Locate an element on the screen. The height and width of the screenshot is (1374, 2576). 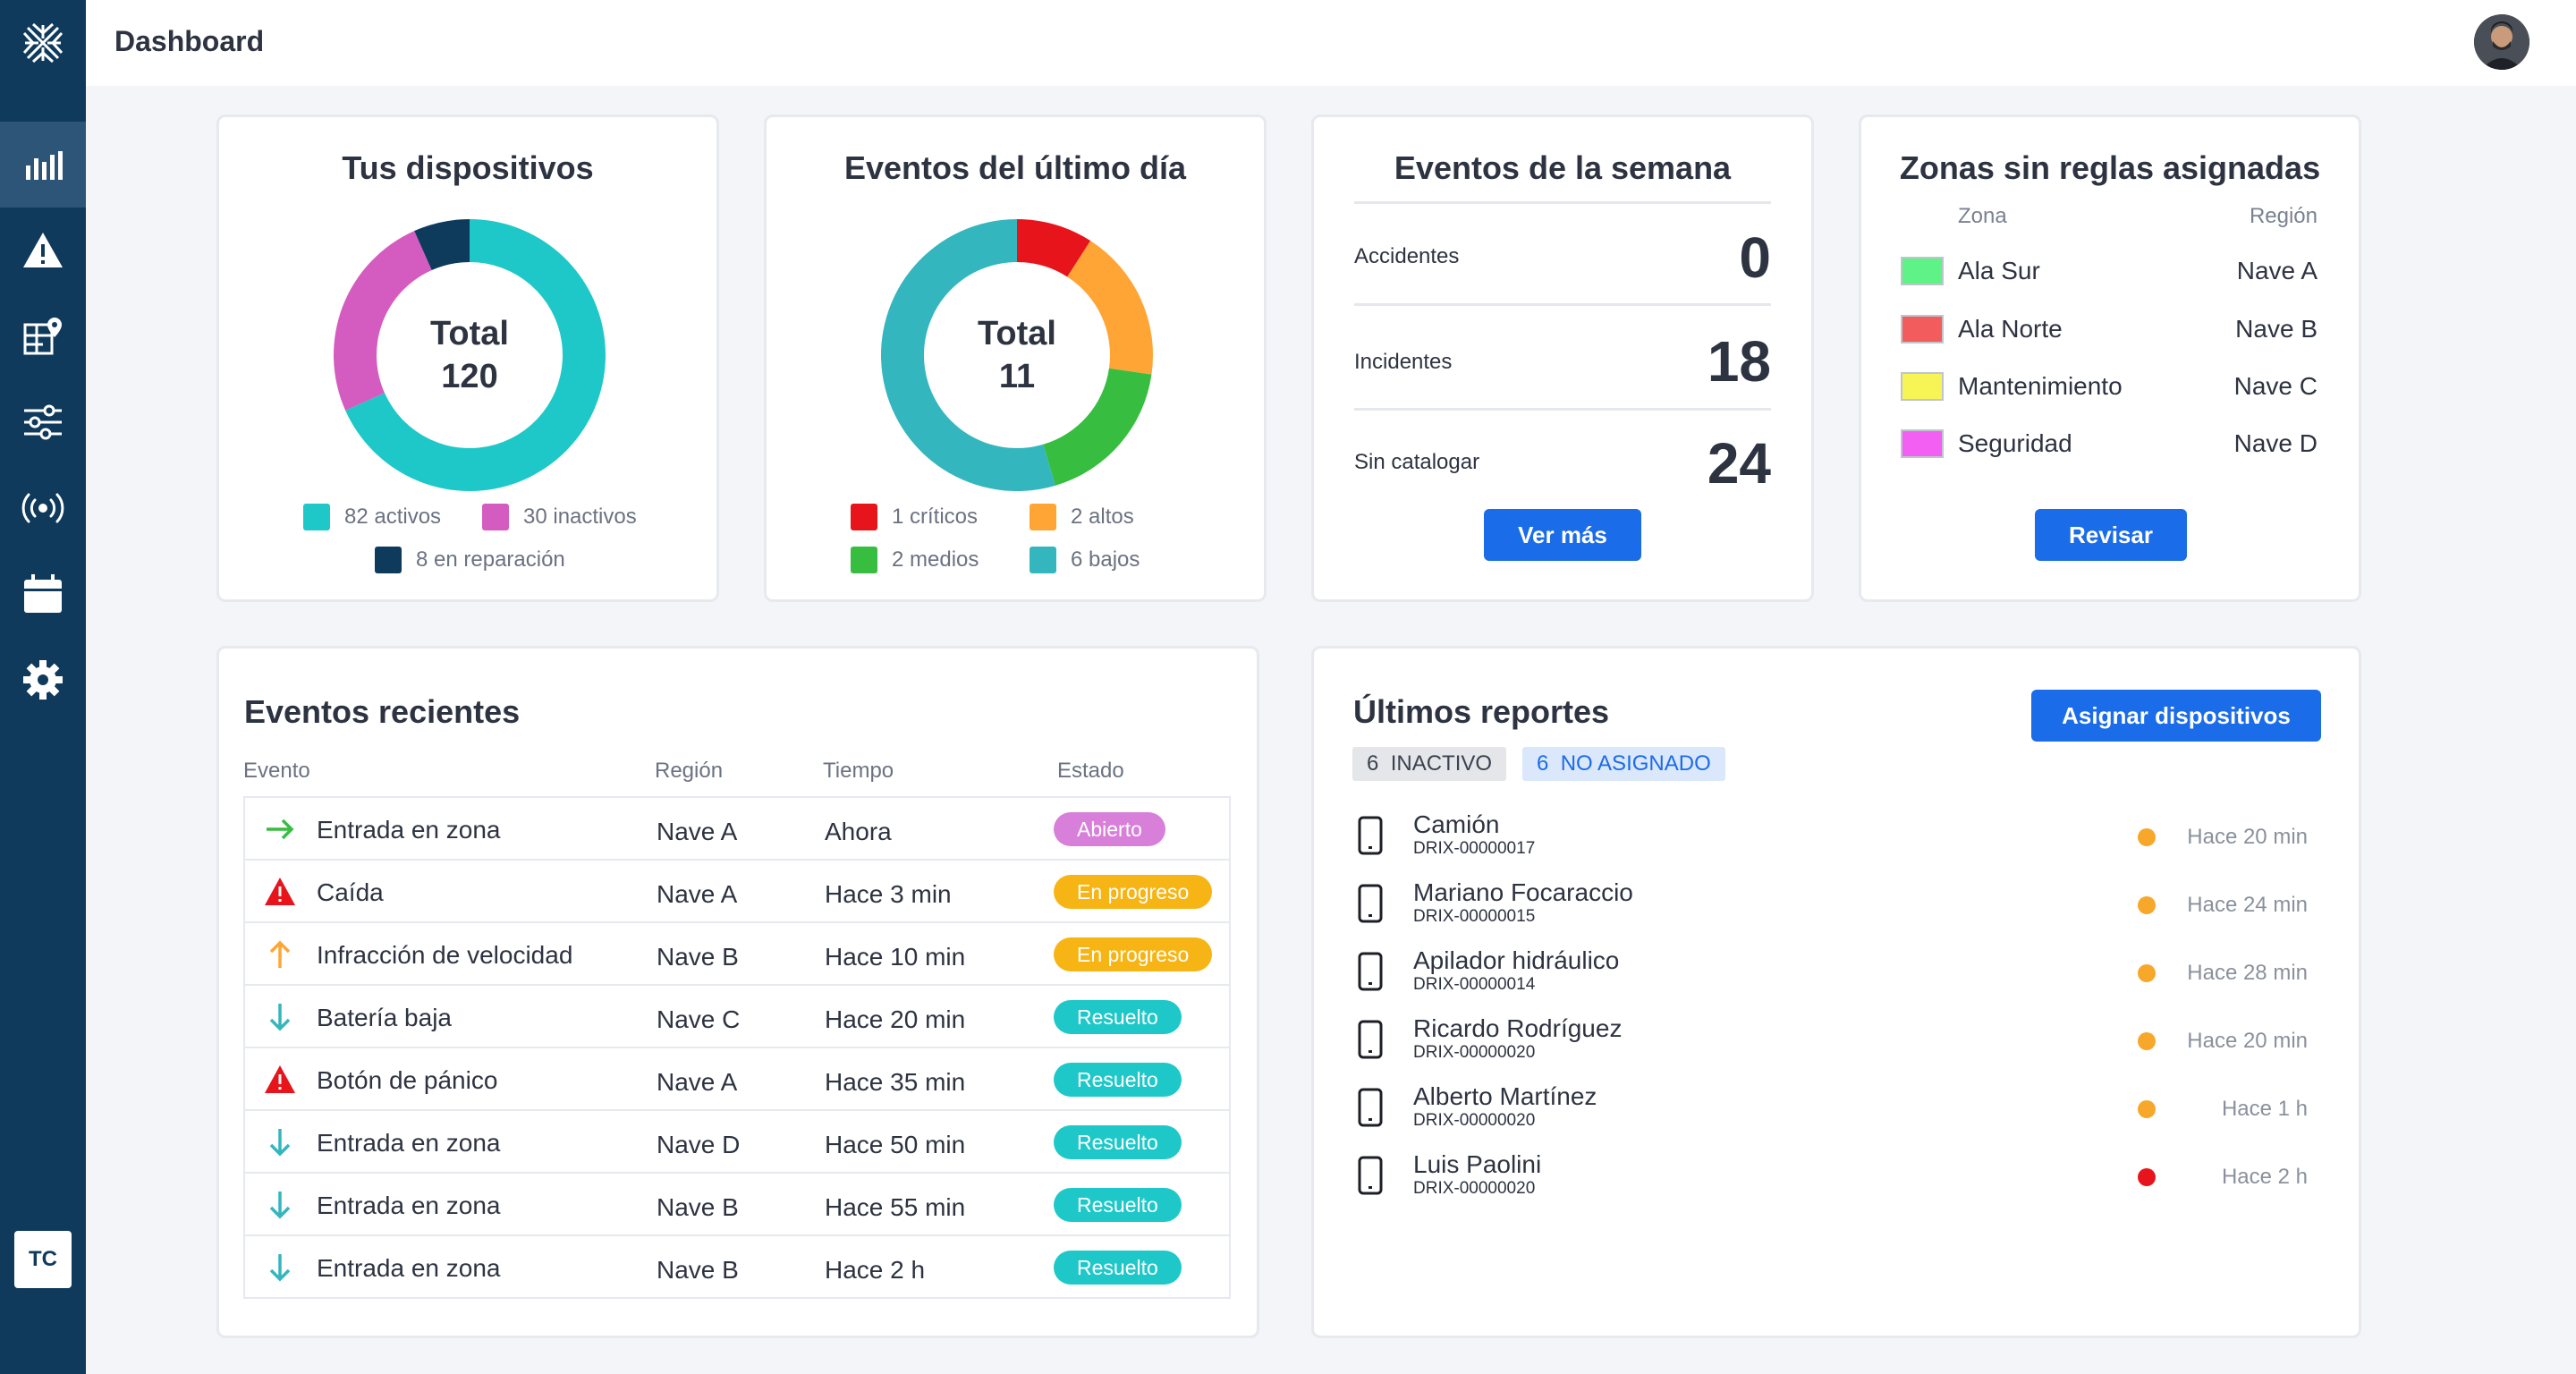
event-name: Entrada en zona is located at coordinates (409, 1205).